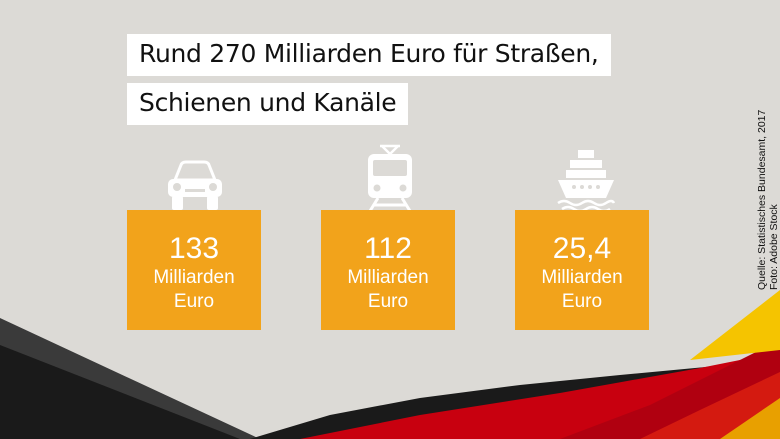 The image size is (780, 439). I want to click on value-number: 25,4, so click(582, 248).